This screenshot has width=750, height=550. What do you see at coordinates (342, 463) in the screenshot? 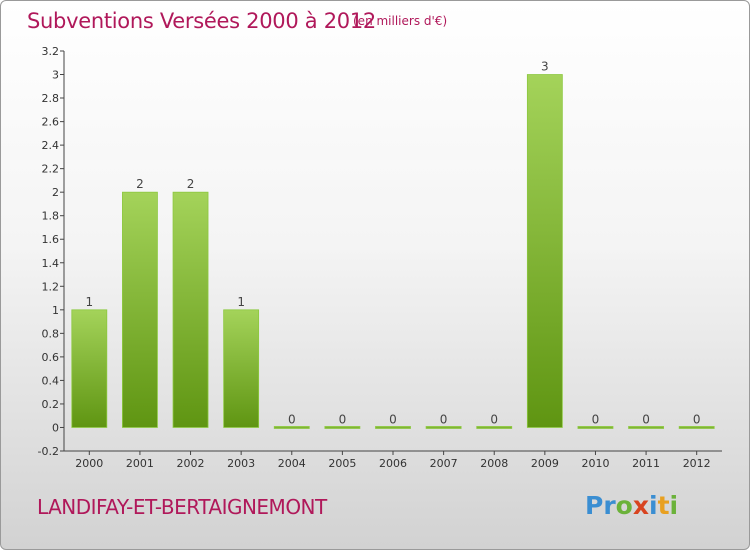
I see `x-tick-label: 2005` at bounding box center [342, 463].